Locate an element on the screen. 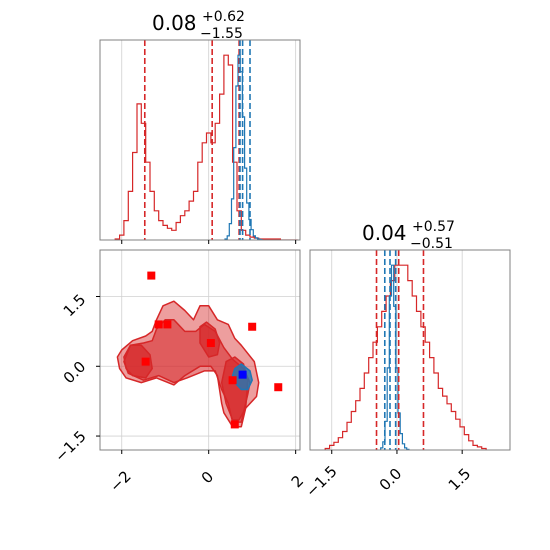  top-title-sup: +0.62 is located at coordinates (223, 17).